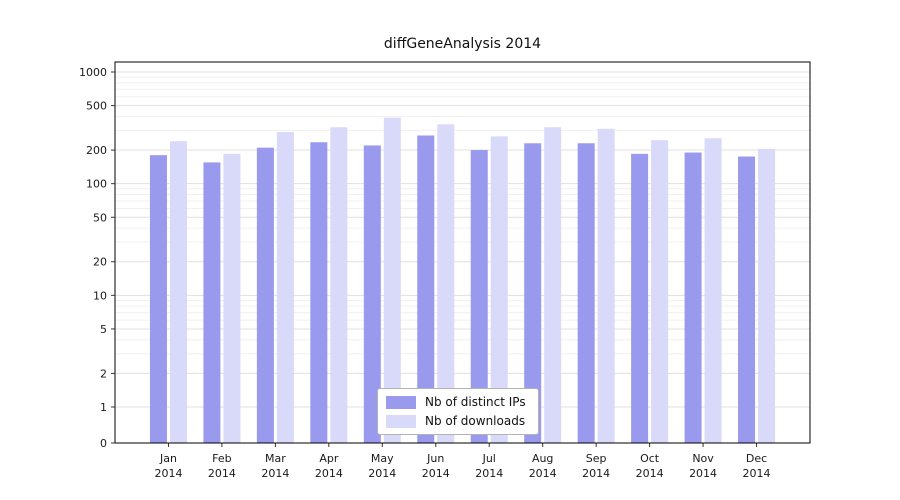 This screenshot has height=500, width=900. I want to click on bar-distinct-ips-feb, so click(212, 302).